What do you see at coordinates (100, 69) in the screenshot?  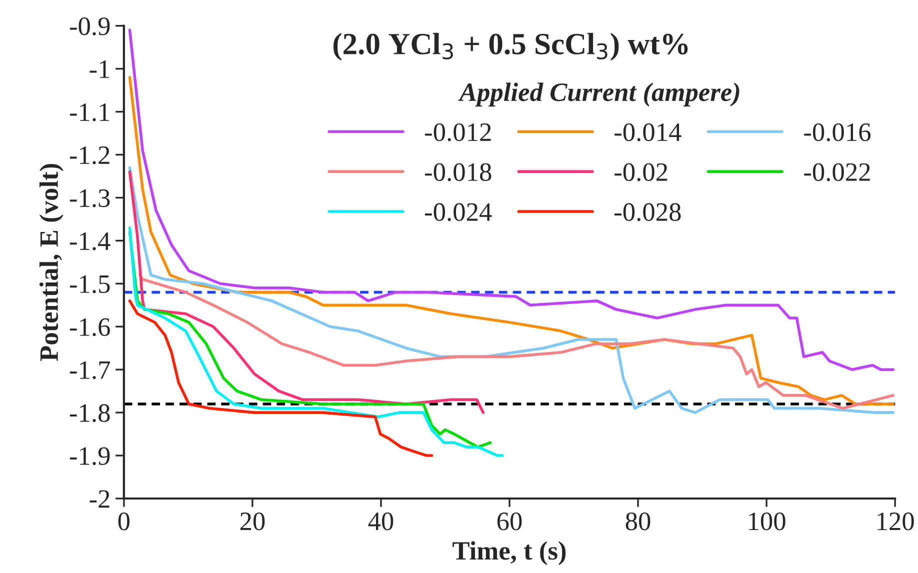 I see `y-tick-label: -1` at bounding box center [100, 69].